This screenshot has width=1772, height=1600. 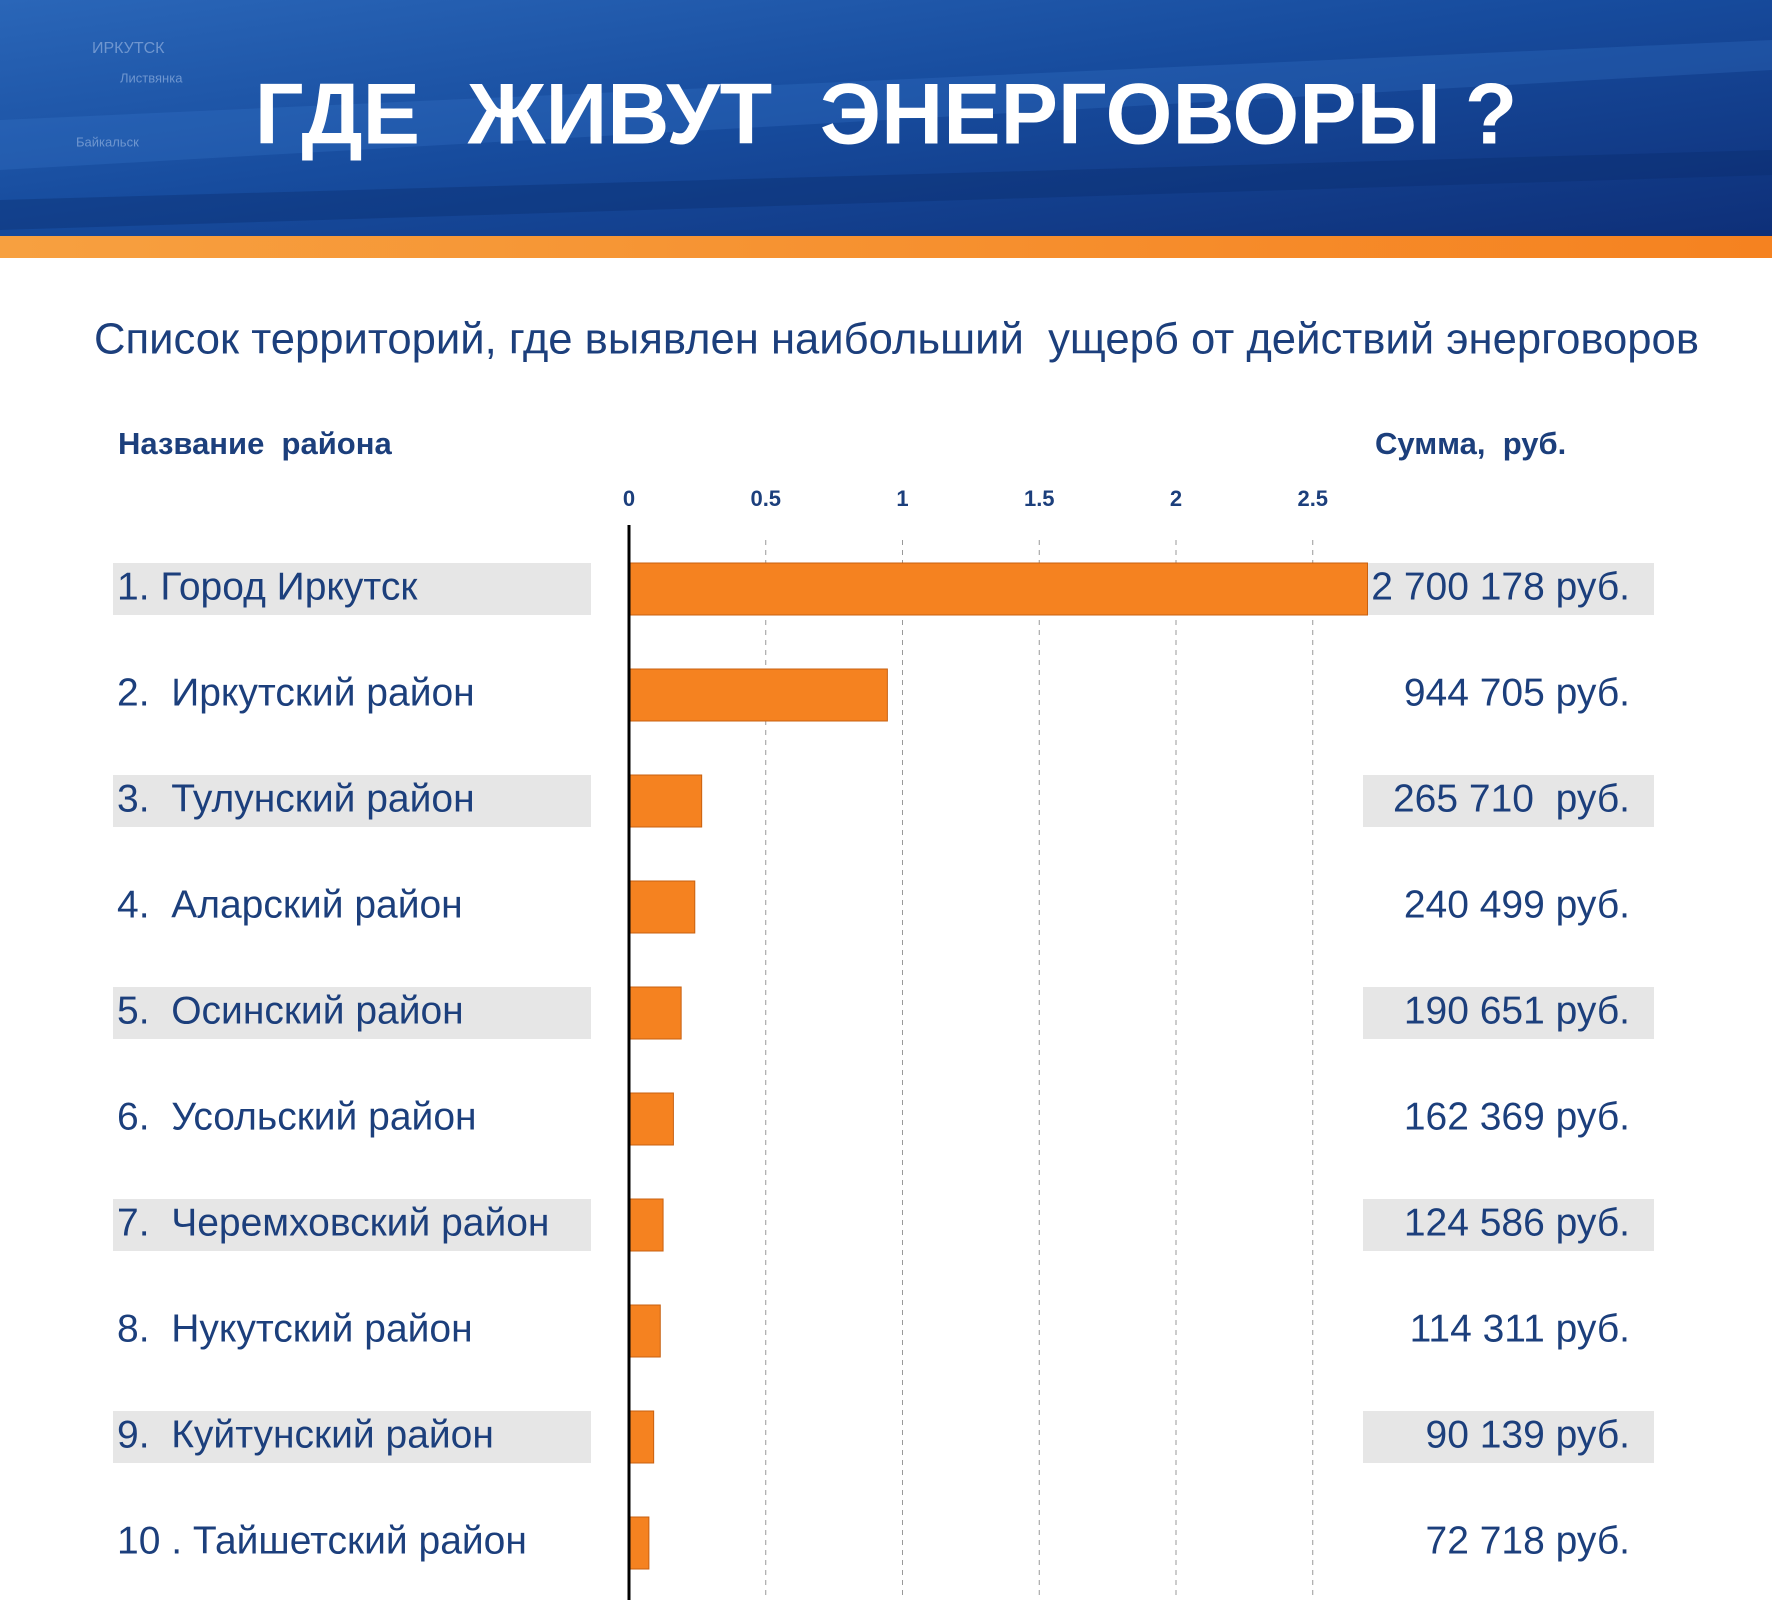 What do you see at coordinates (1500, 586) in the screenshot?
I see `value-label: 2 700 178 руб.` at bounding box center [1500, 586].